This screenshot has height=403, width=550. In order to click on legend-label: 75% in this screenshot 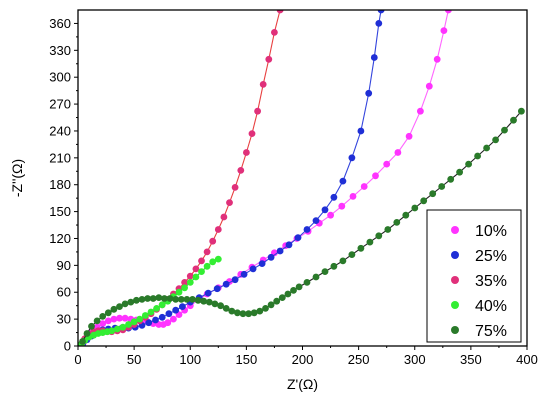, I will do `click(491, 331)`.